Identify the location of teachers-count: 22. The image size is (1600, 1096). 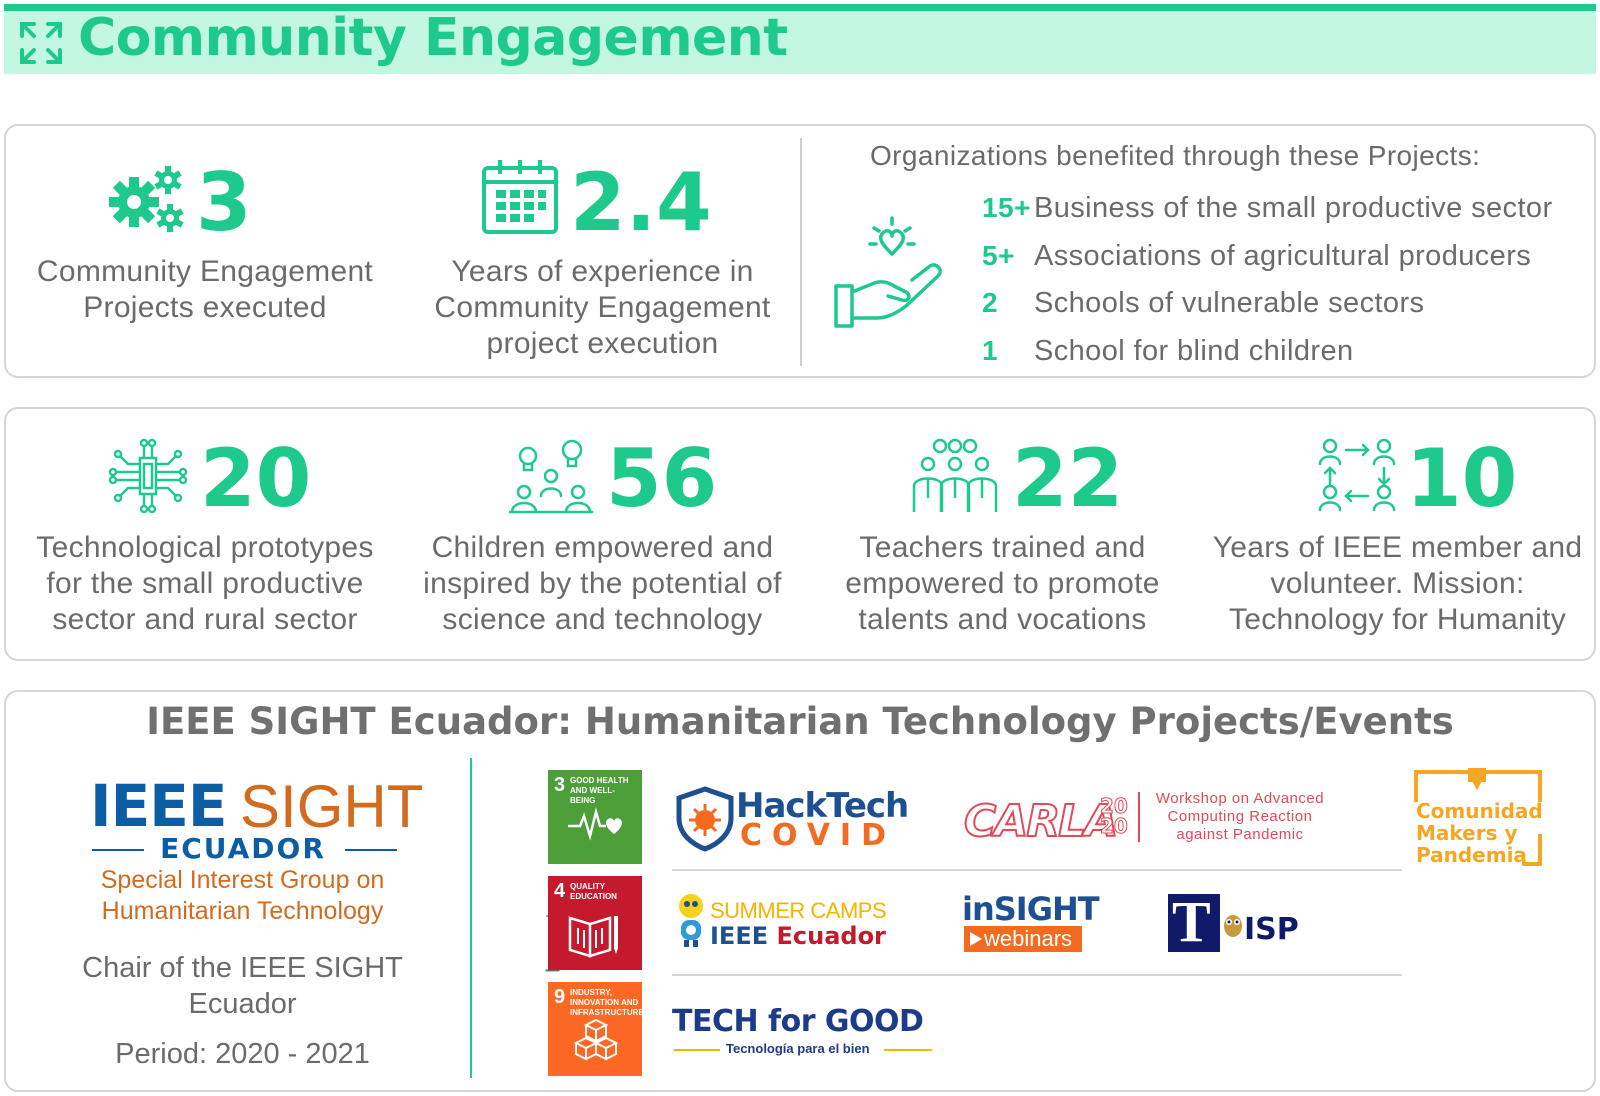
(1068, 478).